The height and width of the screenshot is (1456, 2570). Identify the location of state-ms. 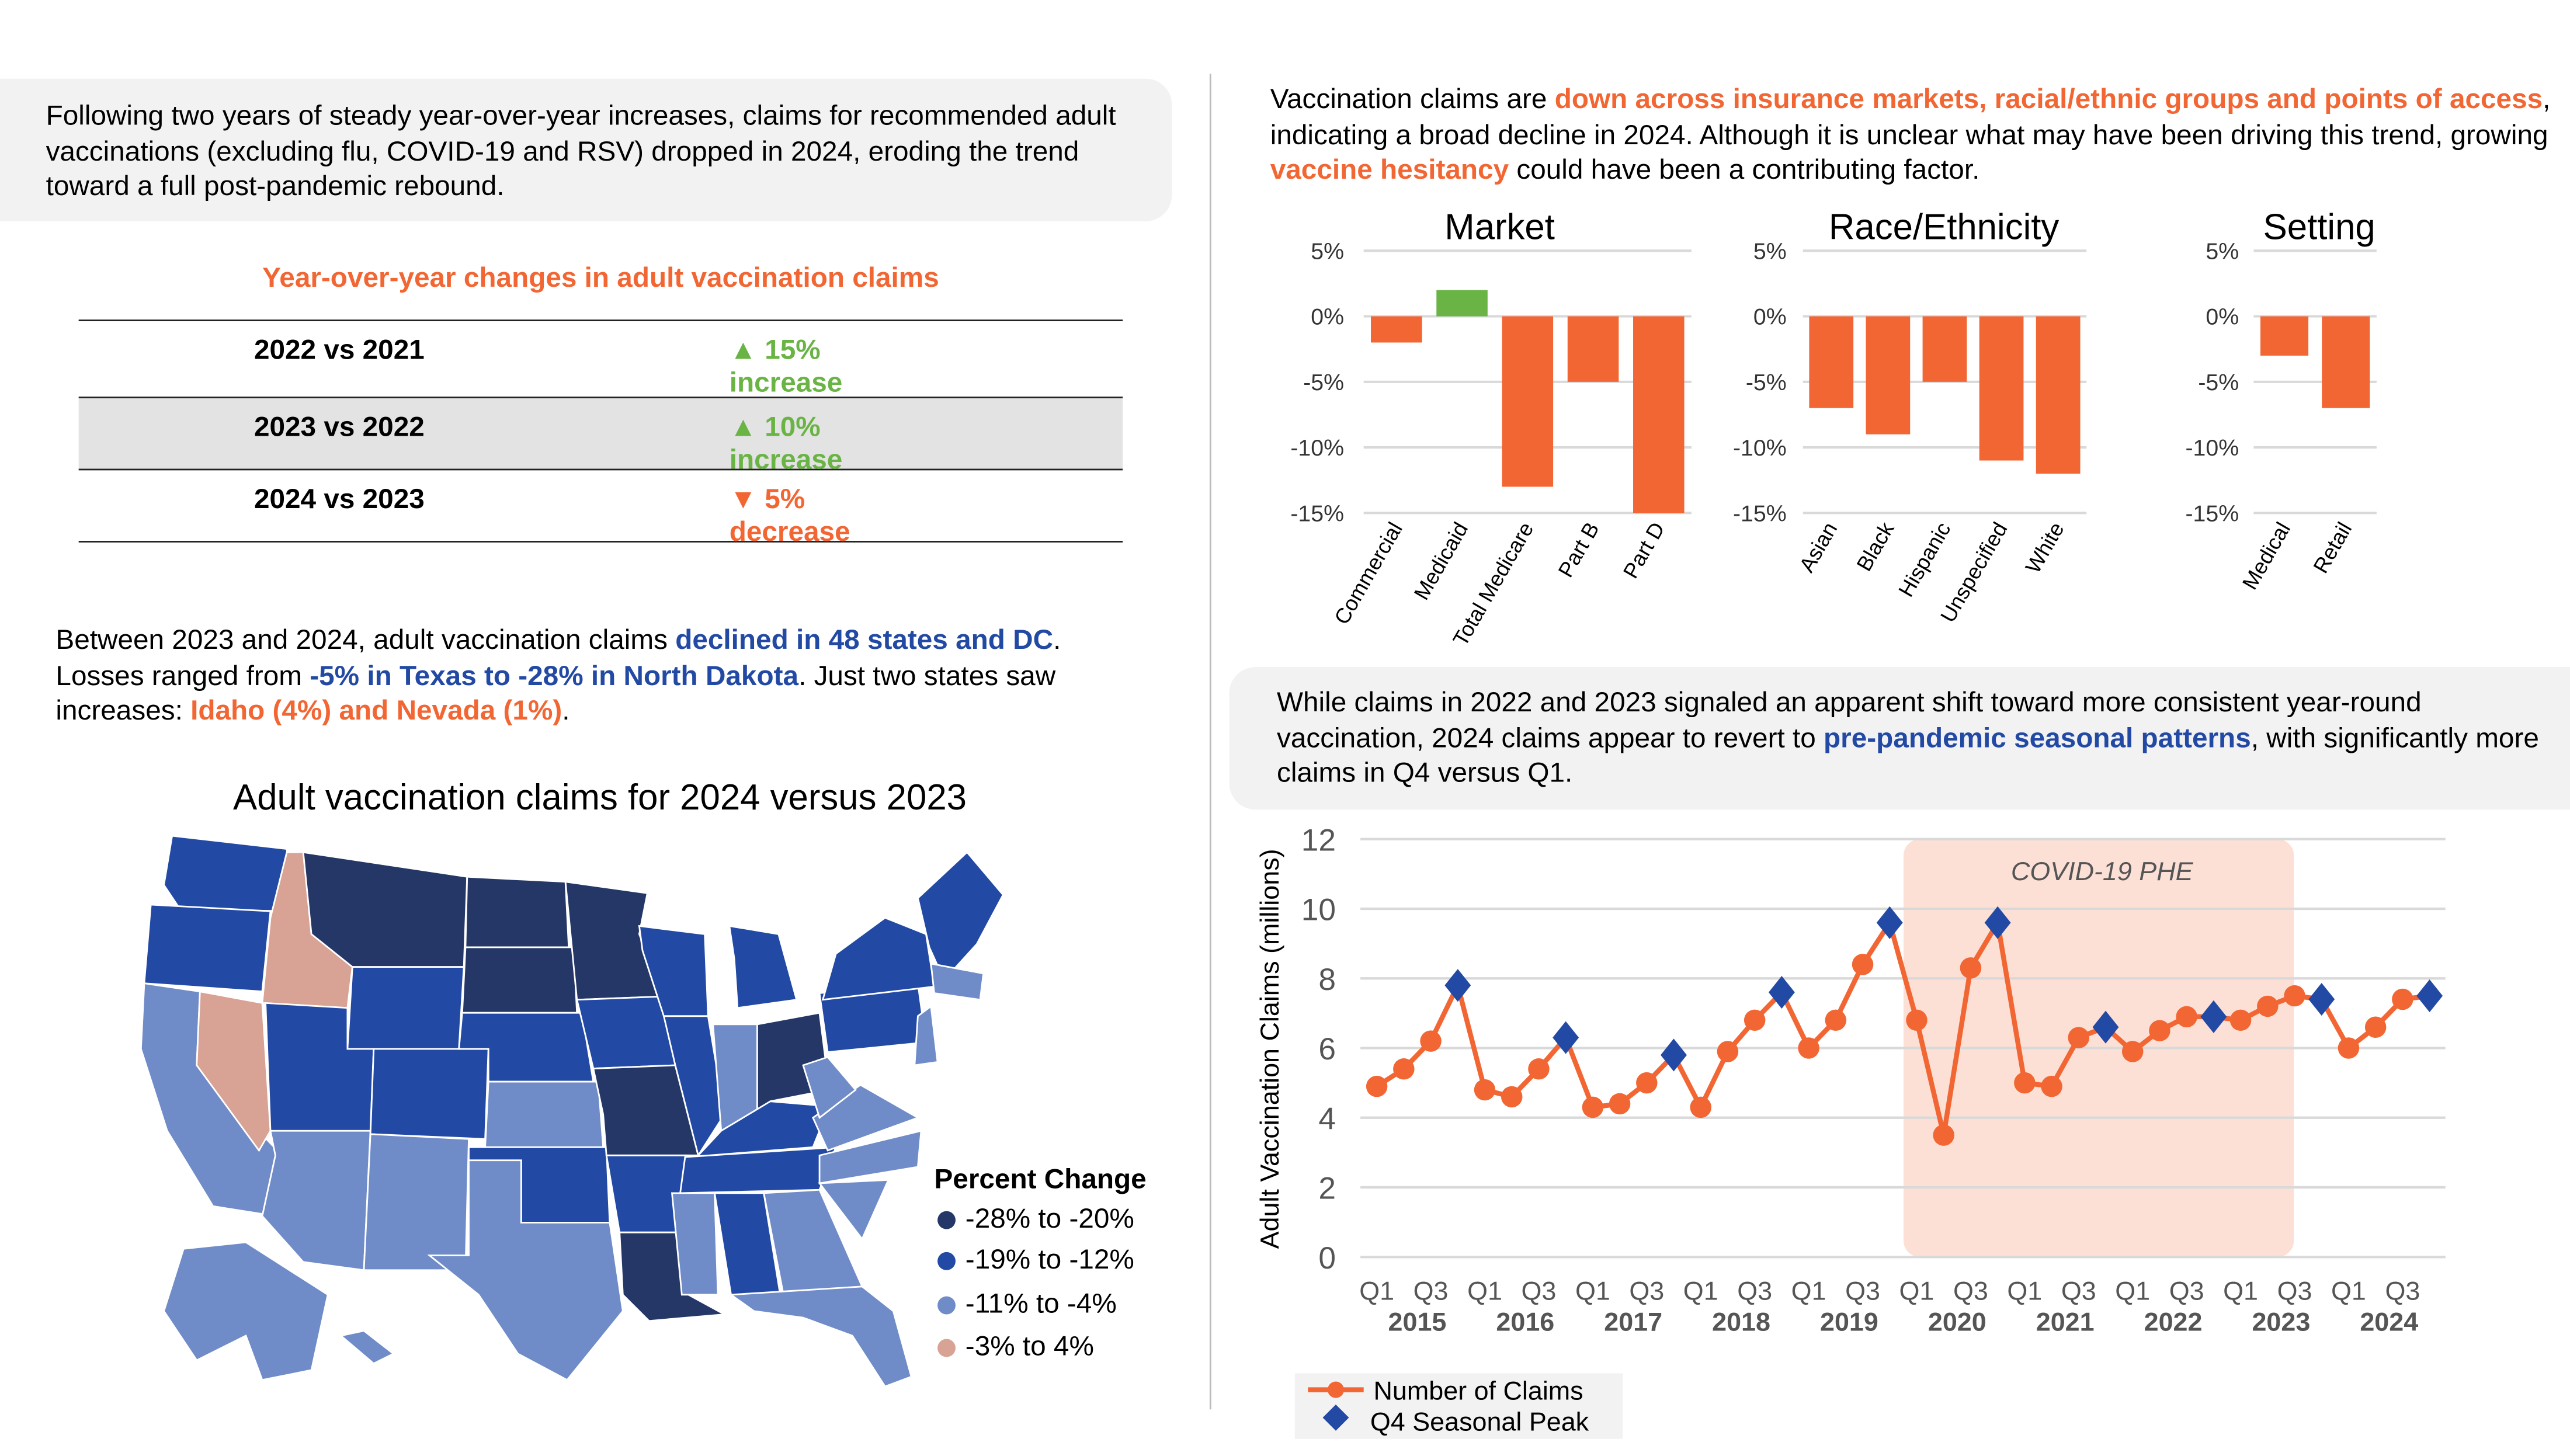
(695, 1244).